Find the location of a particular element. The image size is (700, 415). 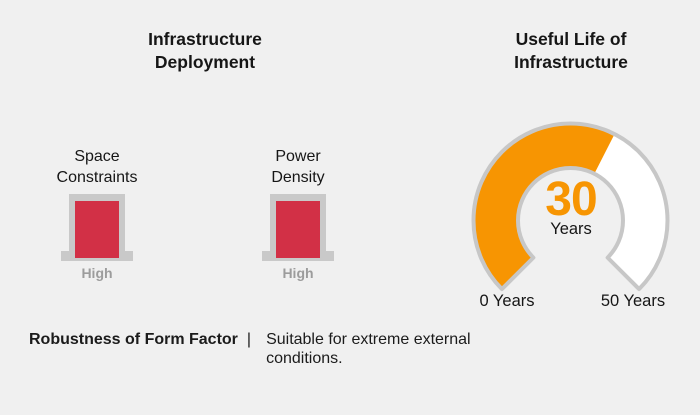

gauge-outline is located at coordinates (570, 206).